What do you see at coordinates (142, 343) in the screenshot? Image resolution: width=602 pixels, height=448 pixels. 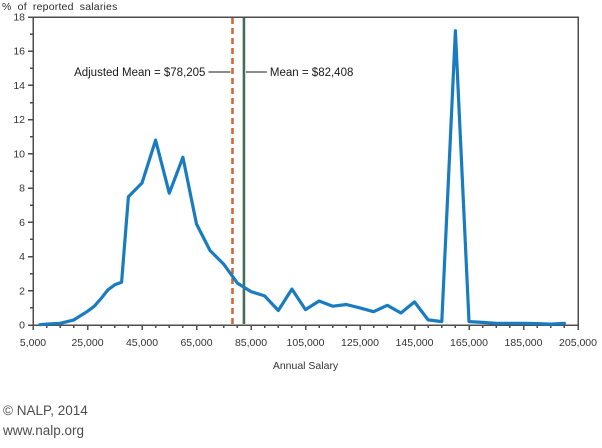 I see `x-axis-tick-label: 45,000` at bounding box center [142, 343].